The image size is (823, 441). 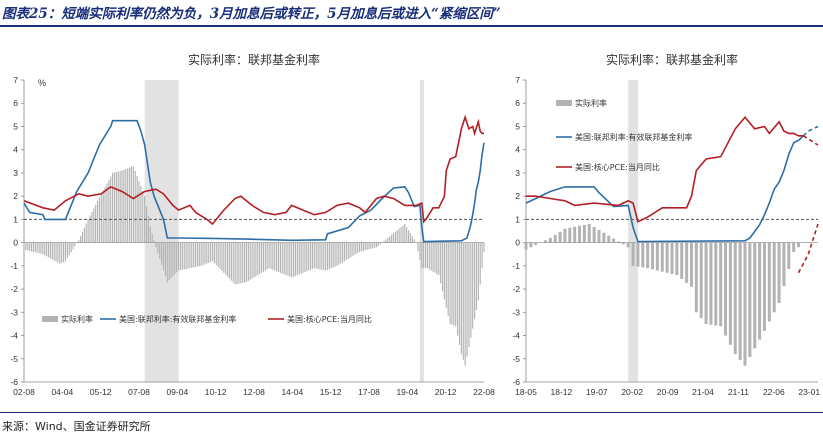 I want to click on y-tick-label: -2, so click(x=516, y=289).